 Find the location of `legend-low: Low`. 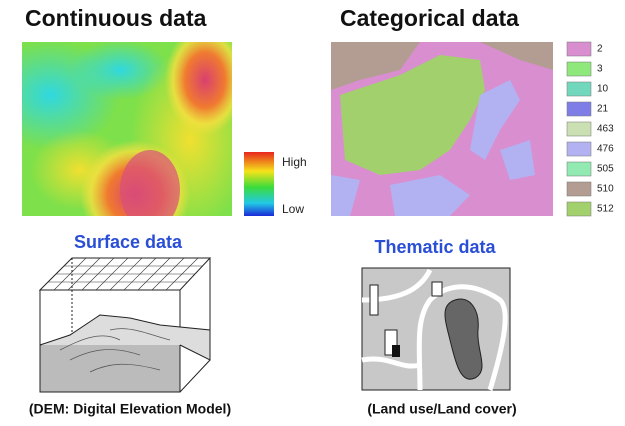

legend-low: Low is located at coordinates (293, 209).